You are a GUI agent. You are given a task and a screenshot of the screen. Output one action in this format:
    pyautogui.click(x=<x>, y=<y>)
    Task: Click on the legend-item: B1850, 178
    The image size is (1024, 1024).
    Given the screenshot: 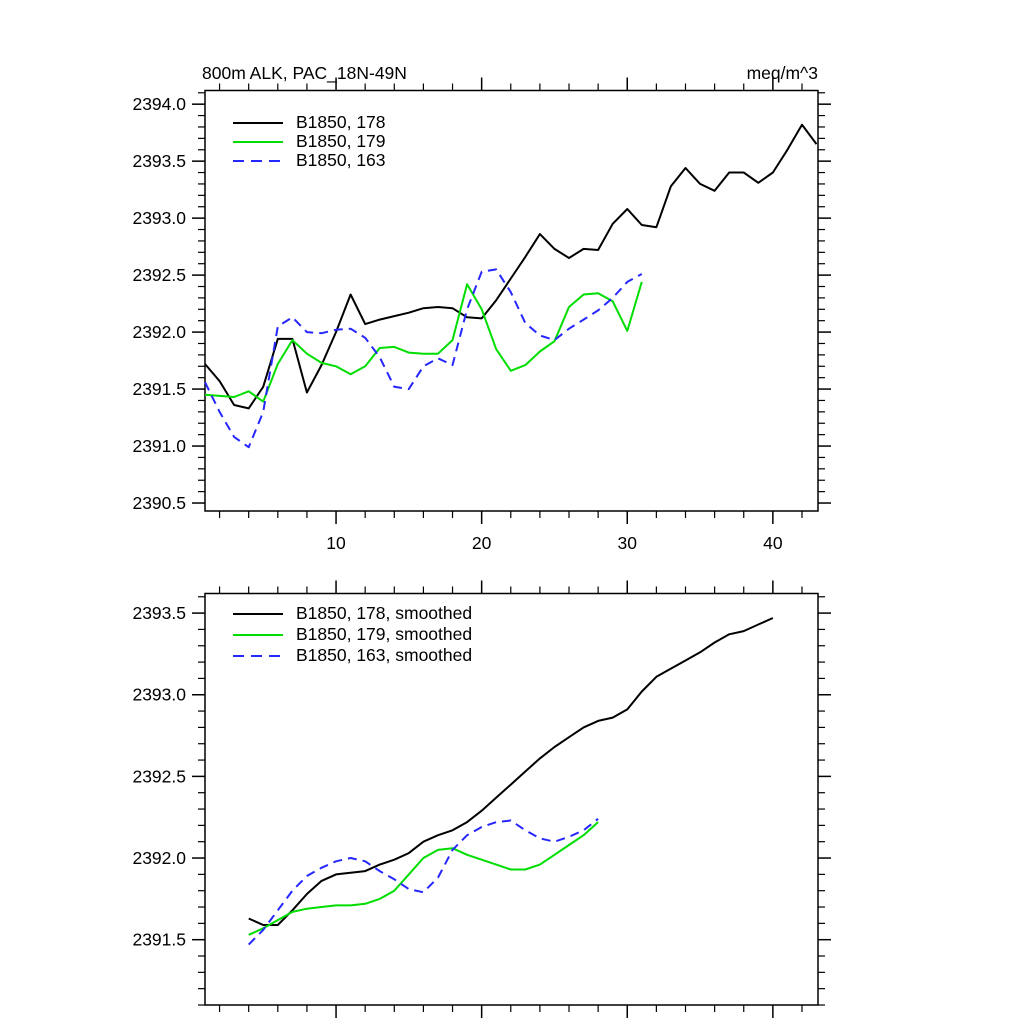 What is the action you would take?
    pyautogui.click(x=309, y=122)
    